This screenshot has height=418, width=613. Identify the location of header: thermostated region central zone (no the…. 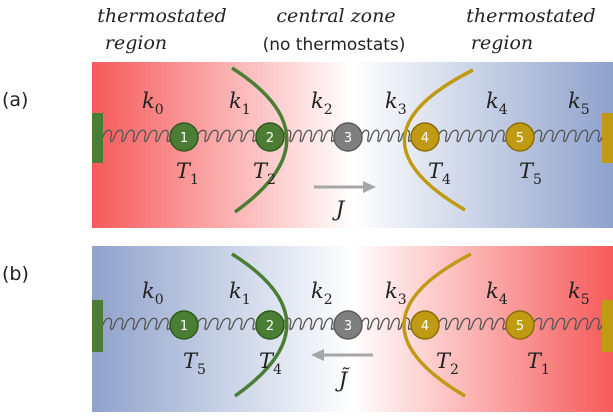
(346, 30).